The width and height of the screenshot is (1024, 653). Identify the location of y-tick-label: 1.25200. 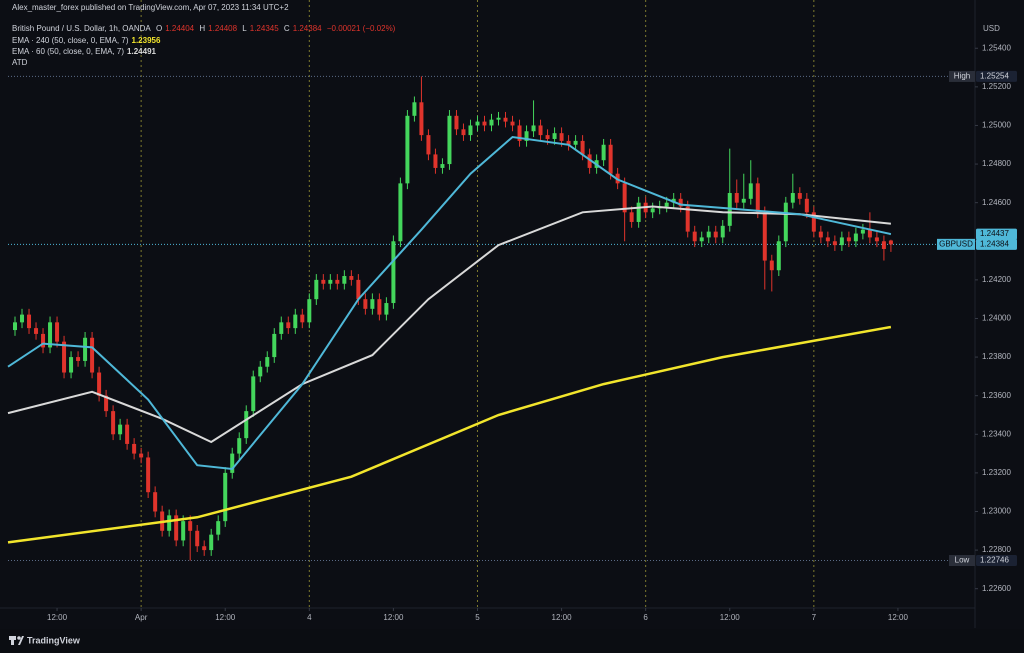
(996, 86).